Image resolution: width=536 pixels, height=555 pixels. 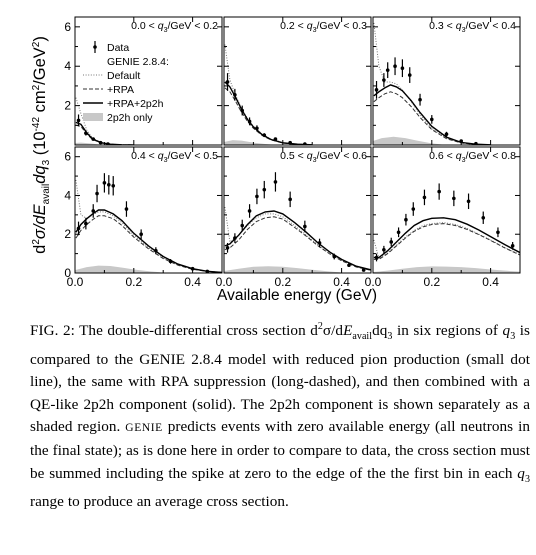 I want to click on panel-title-prefix: 0.5 <, so click(x=293, y=156).